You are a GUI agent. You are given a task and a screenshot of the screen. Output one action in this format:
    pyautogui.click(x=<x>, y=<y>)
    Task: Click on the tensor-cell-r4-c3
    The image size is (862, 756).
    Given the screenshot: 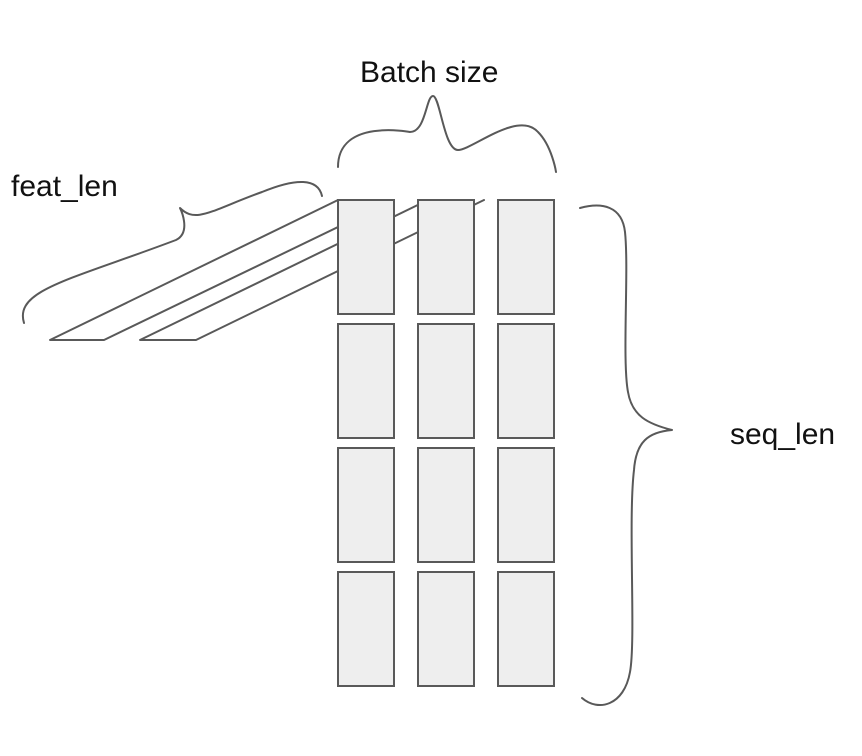 What is the action you would take?
    pyautogui.click(x=526, y=629)
    